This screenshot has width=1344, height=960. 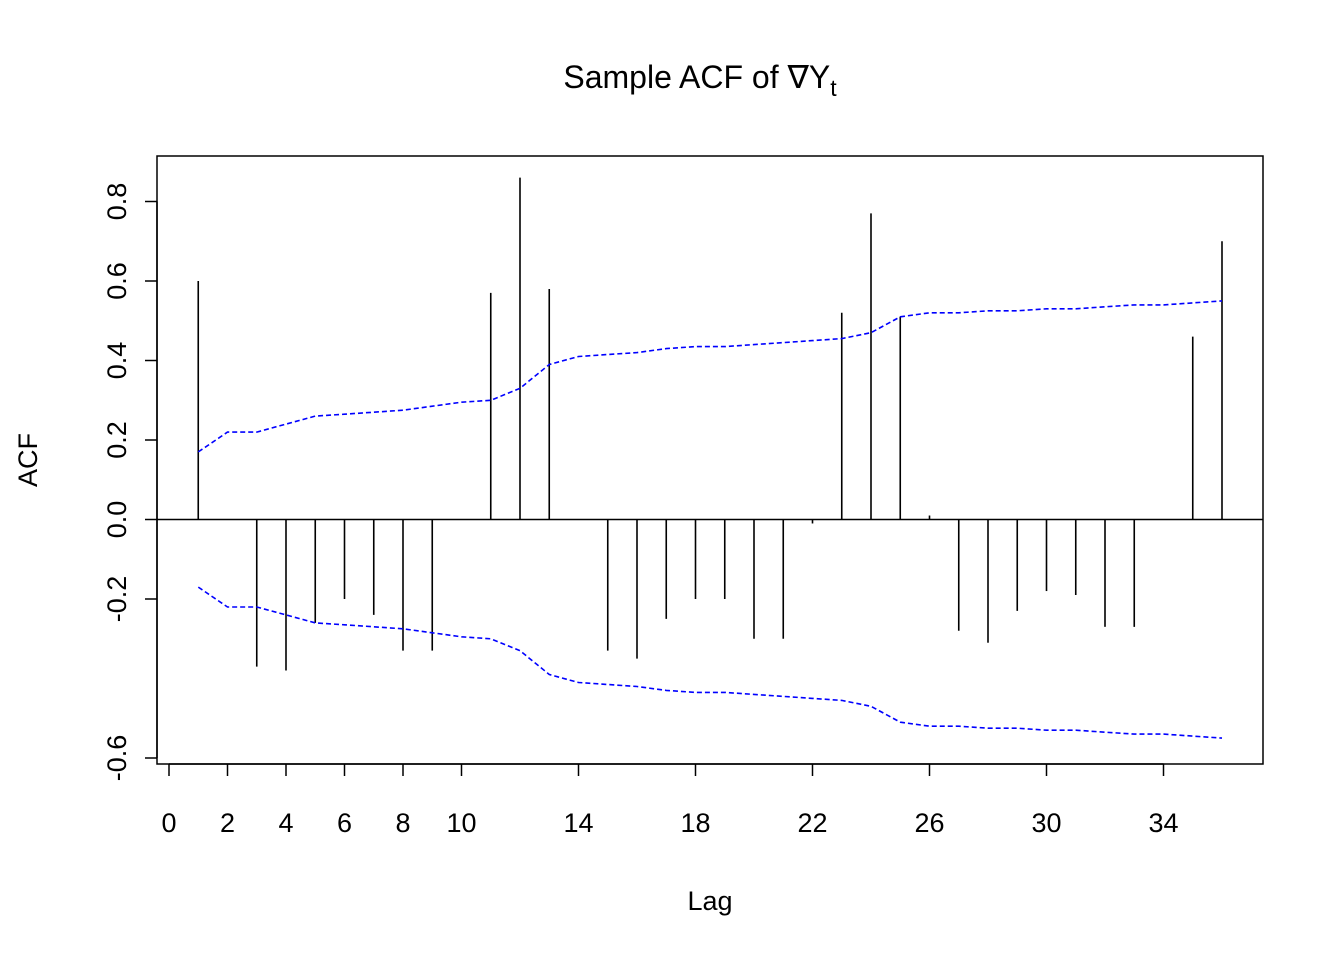 What do you see at coordinates (117, 361) in the screenshot?
I see `y-tick-label: 0.4` at bounding box center [117, 361].